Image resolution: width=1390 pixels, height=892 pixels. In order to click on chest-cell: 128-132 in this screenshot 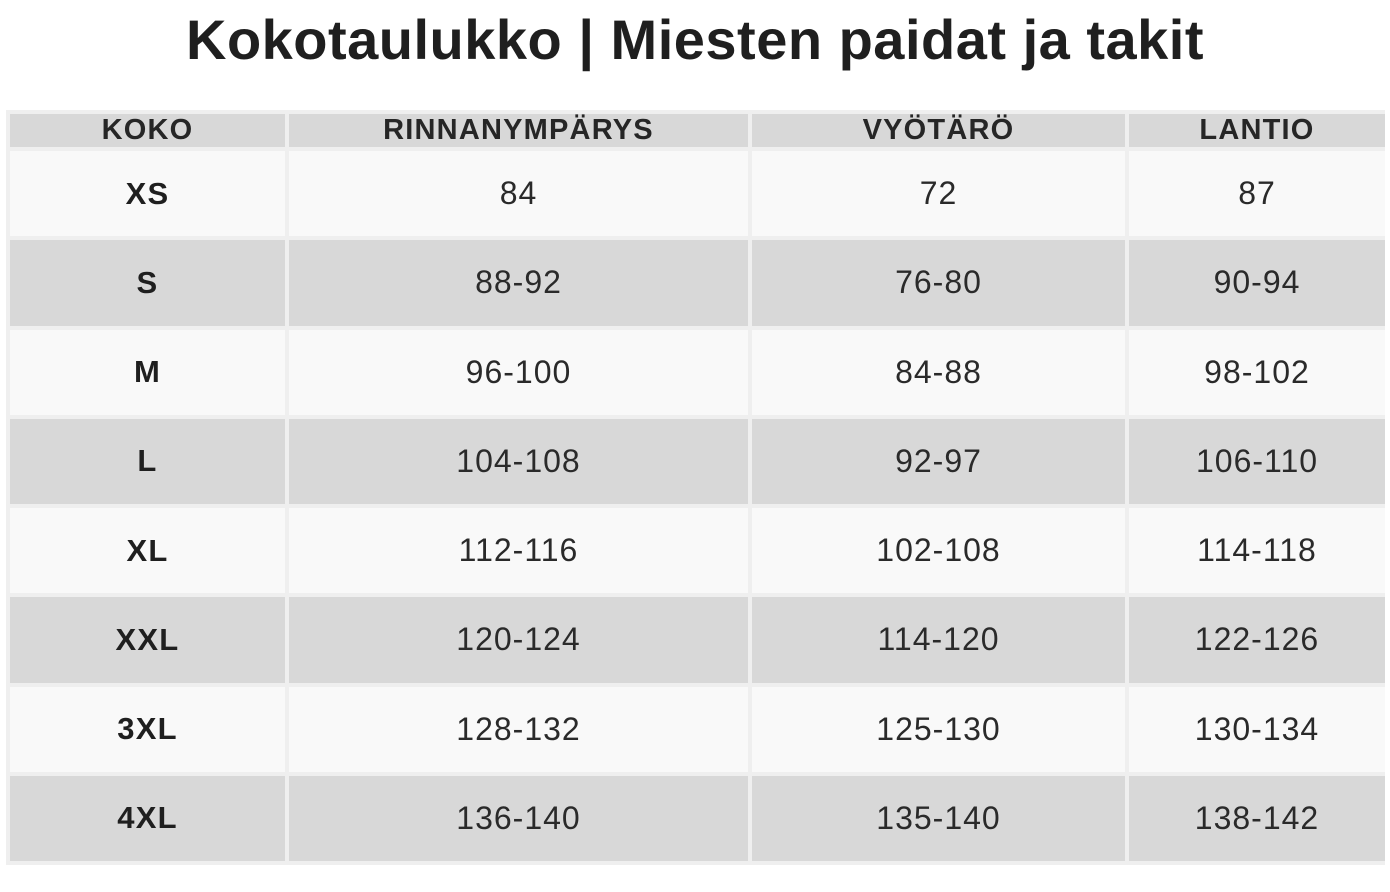, I will do `click(518, 729)`.